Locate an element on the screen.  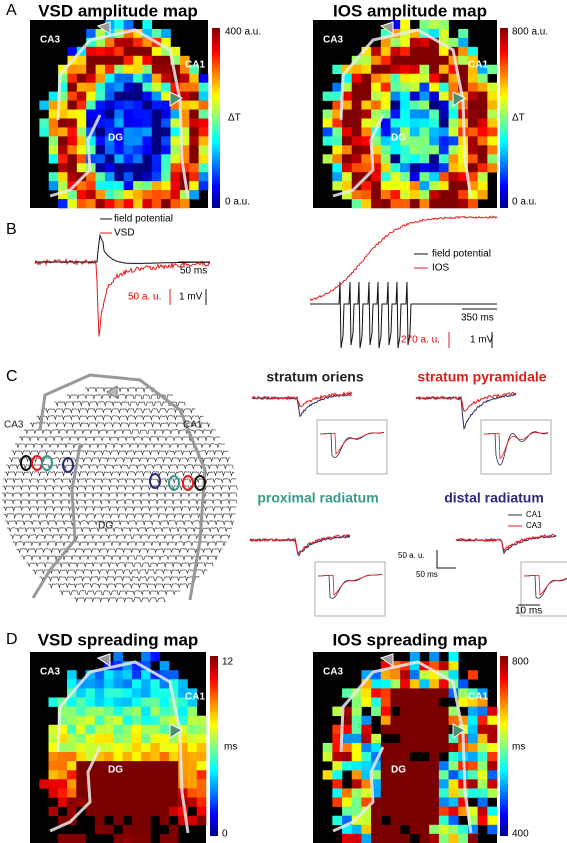
colorbar-label: ΔT is located at coordinates (518, 118).